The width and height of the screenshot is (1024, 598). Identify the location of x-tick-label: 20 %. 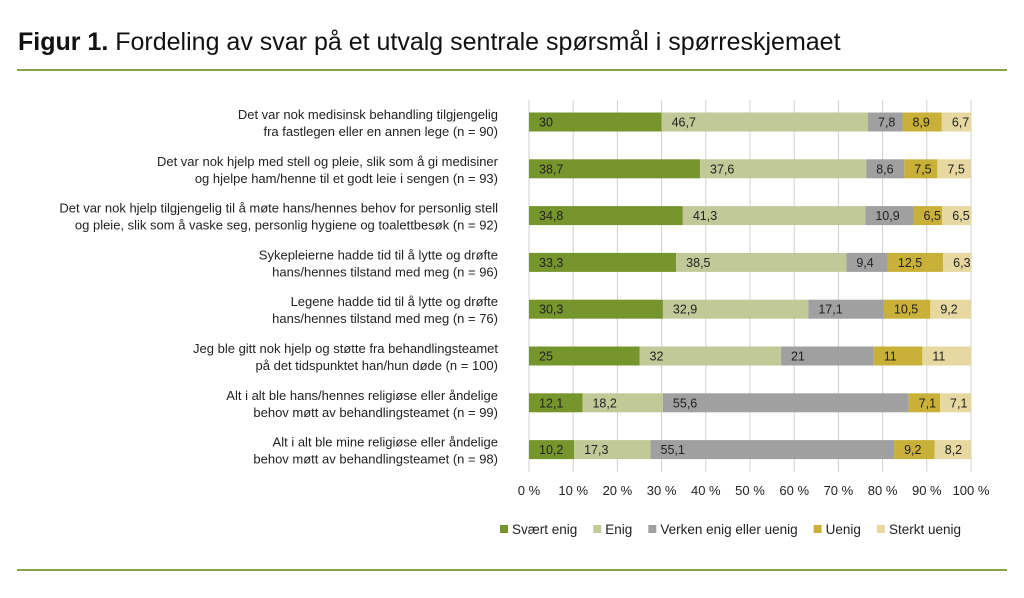
(618, 490).